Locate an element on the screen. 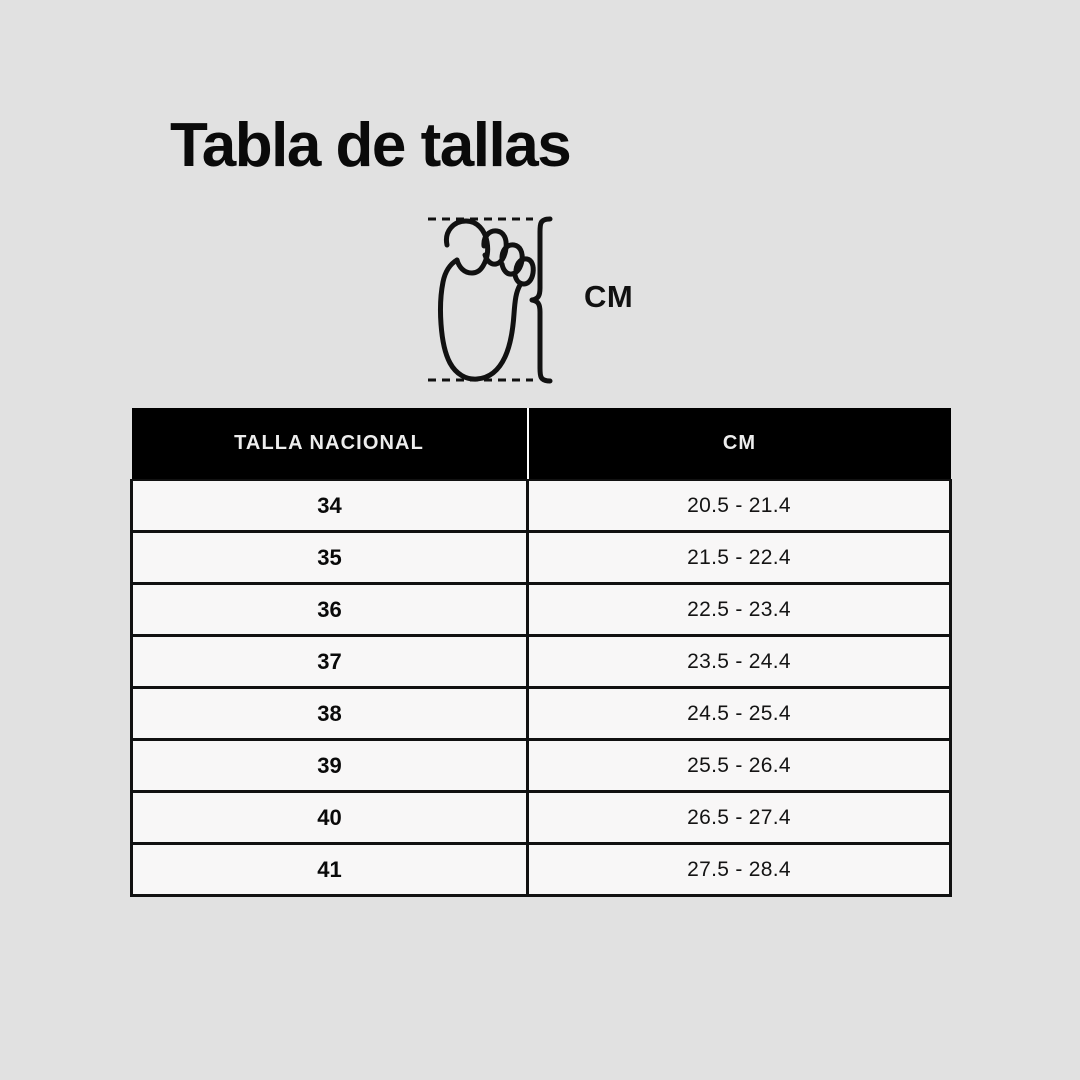 The image size is (1080, 1080). cell-cm: 24.5 - 25.4 is located at coordinates (739, 714).